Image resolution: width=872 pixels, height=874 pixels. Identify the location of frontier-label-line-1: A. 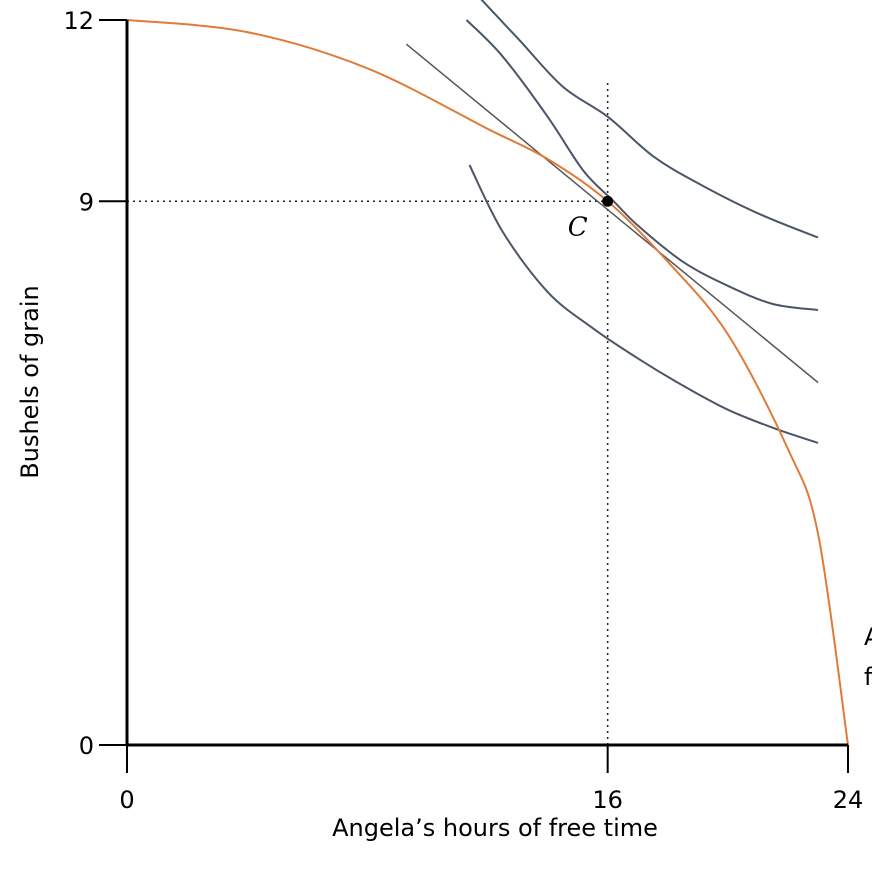
(868, 637).